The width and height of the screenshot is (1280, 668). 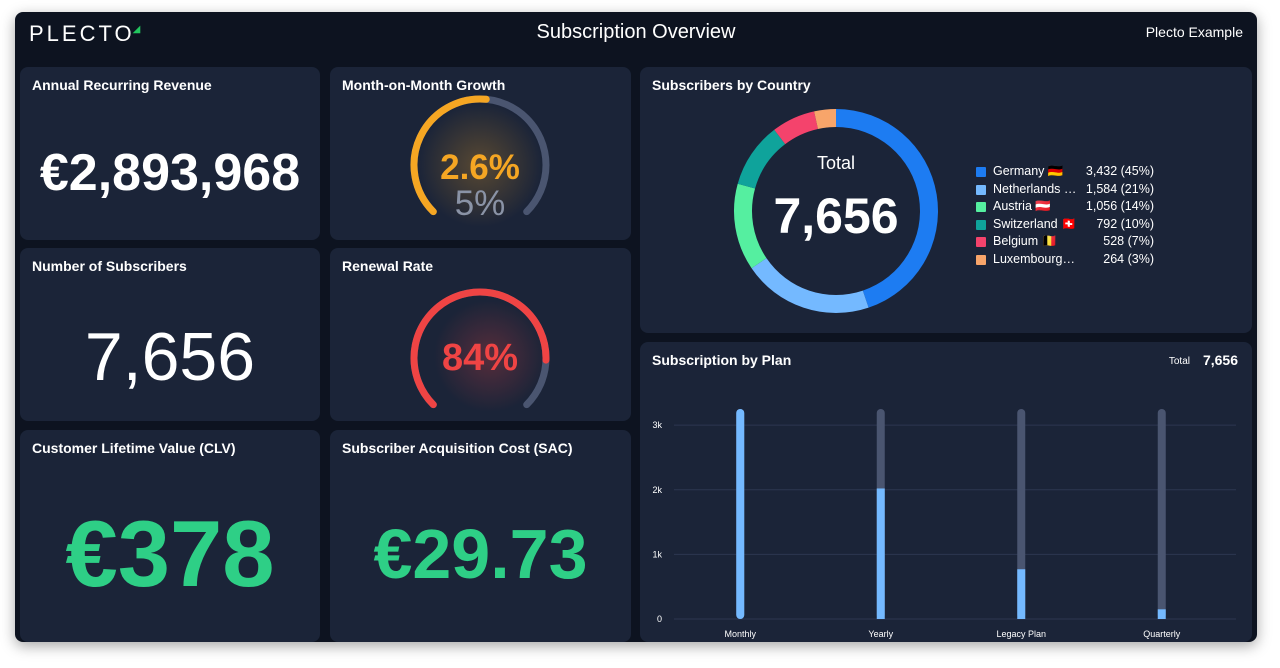 I want to click on renewal-card: Renewal Rate 84%, so click(x=480, y=334).